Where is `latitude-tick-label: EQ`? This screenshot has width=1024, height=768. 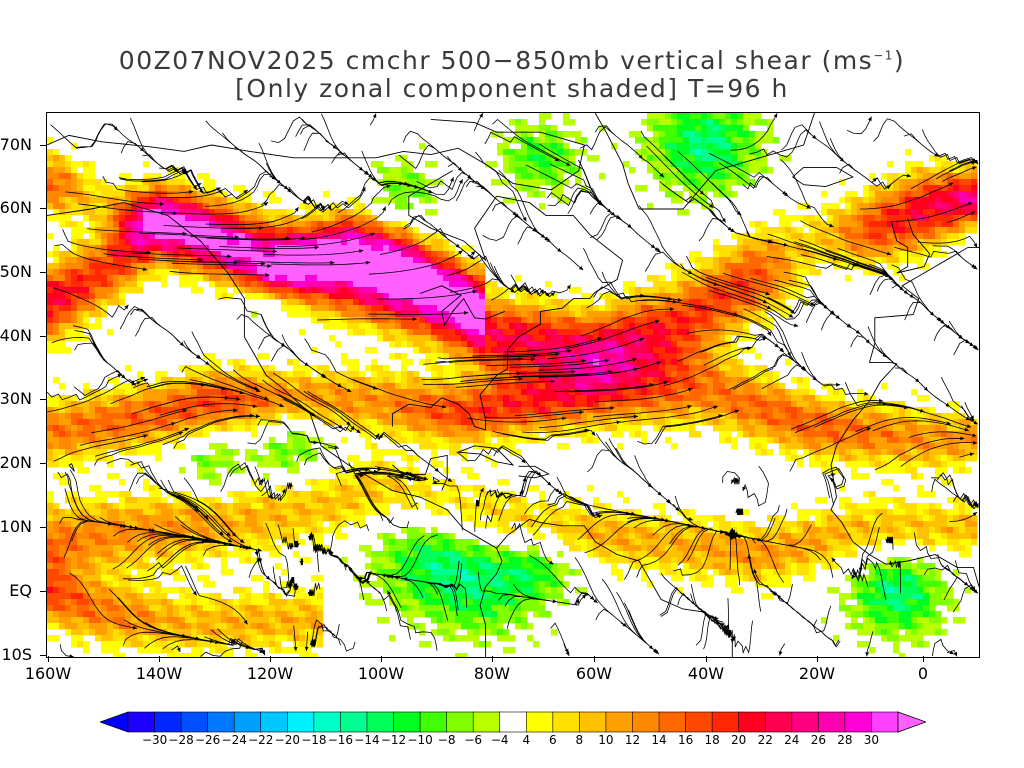 latitude-tick-label: EQ is located at coordinates (20, 590).